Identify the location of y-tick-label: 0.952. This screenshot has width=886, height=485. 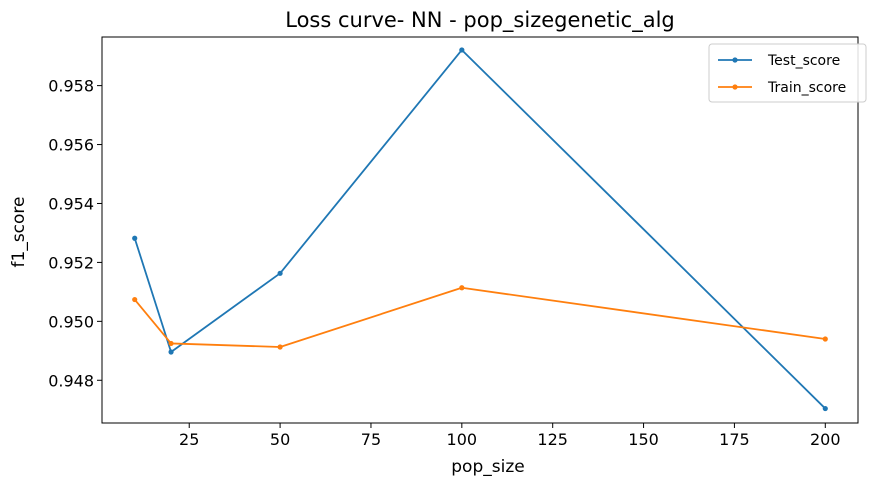
(71, 262).